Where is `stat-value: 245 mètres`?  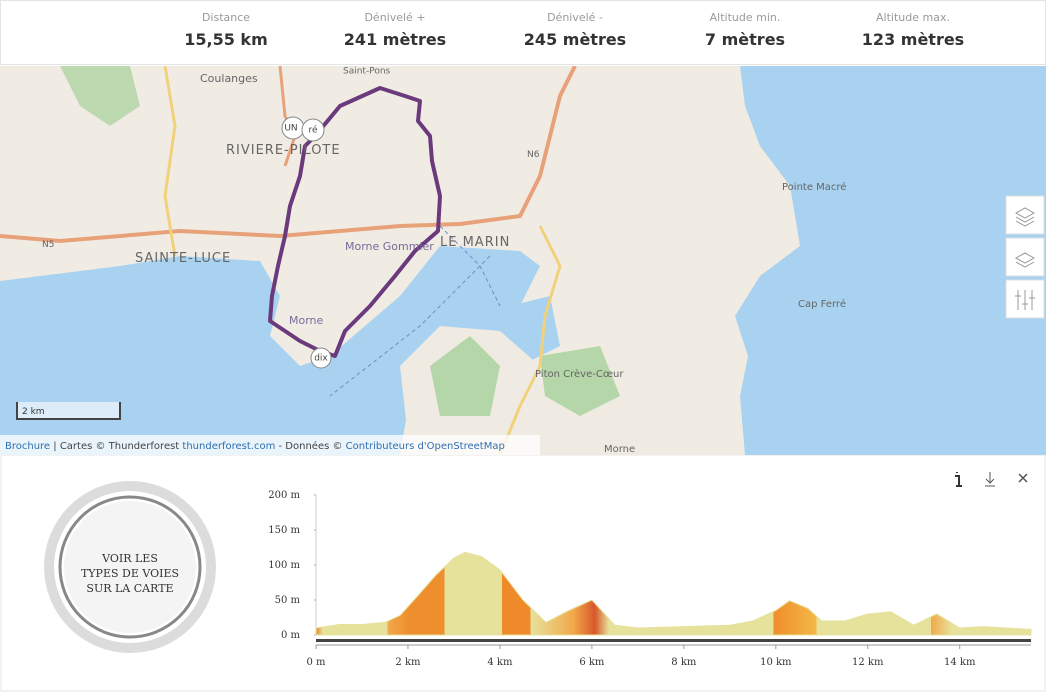 stat-value: 245 mètres is located at coordinates (575, 39).